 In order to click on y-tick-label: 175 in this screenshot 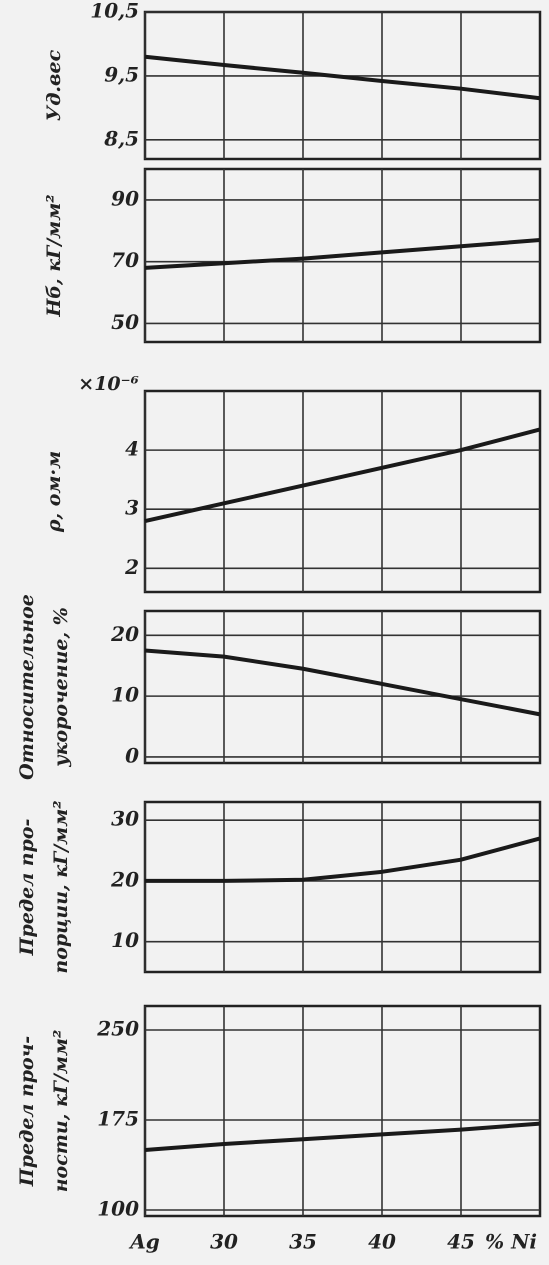, I will do `click(118, 1119)`.